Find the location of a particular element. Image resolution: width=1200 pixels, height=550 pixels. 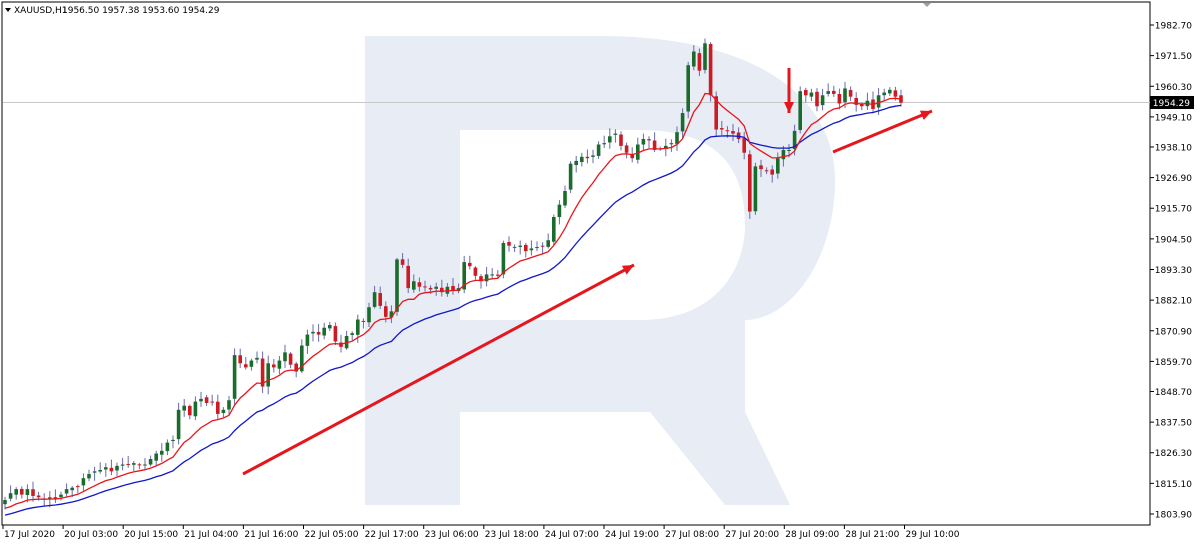

chart-shift-marker-icon is located at coordinates (927, 5).